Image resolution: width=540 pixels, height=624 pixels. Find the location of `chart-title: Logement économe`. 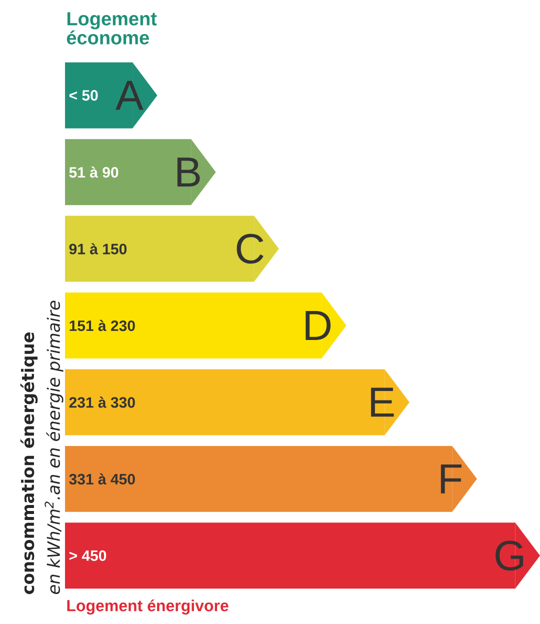

chart-title: Logement économe is located at coordinates (111, 28).